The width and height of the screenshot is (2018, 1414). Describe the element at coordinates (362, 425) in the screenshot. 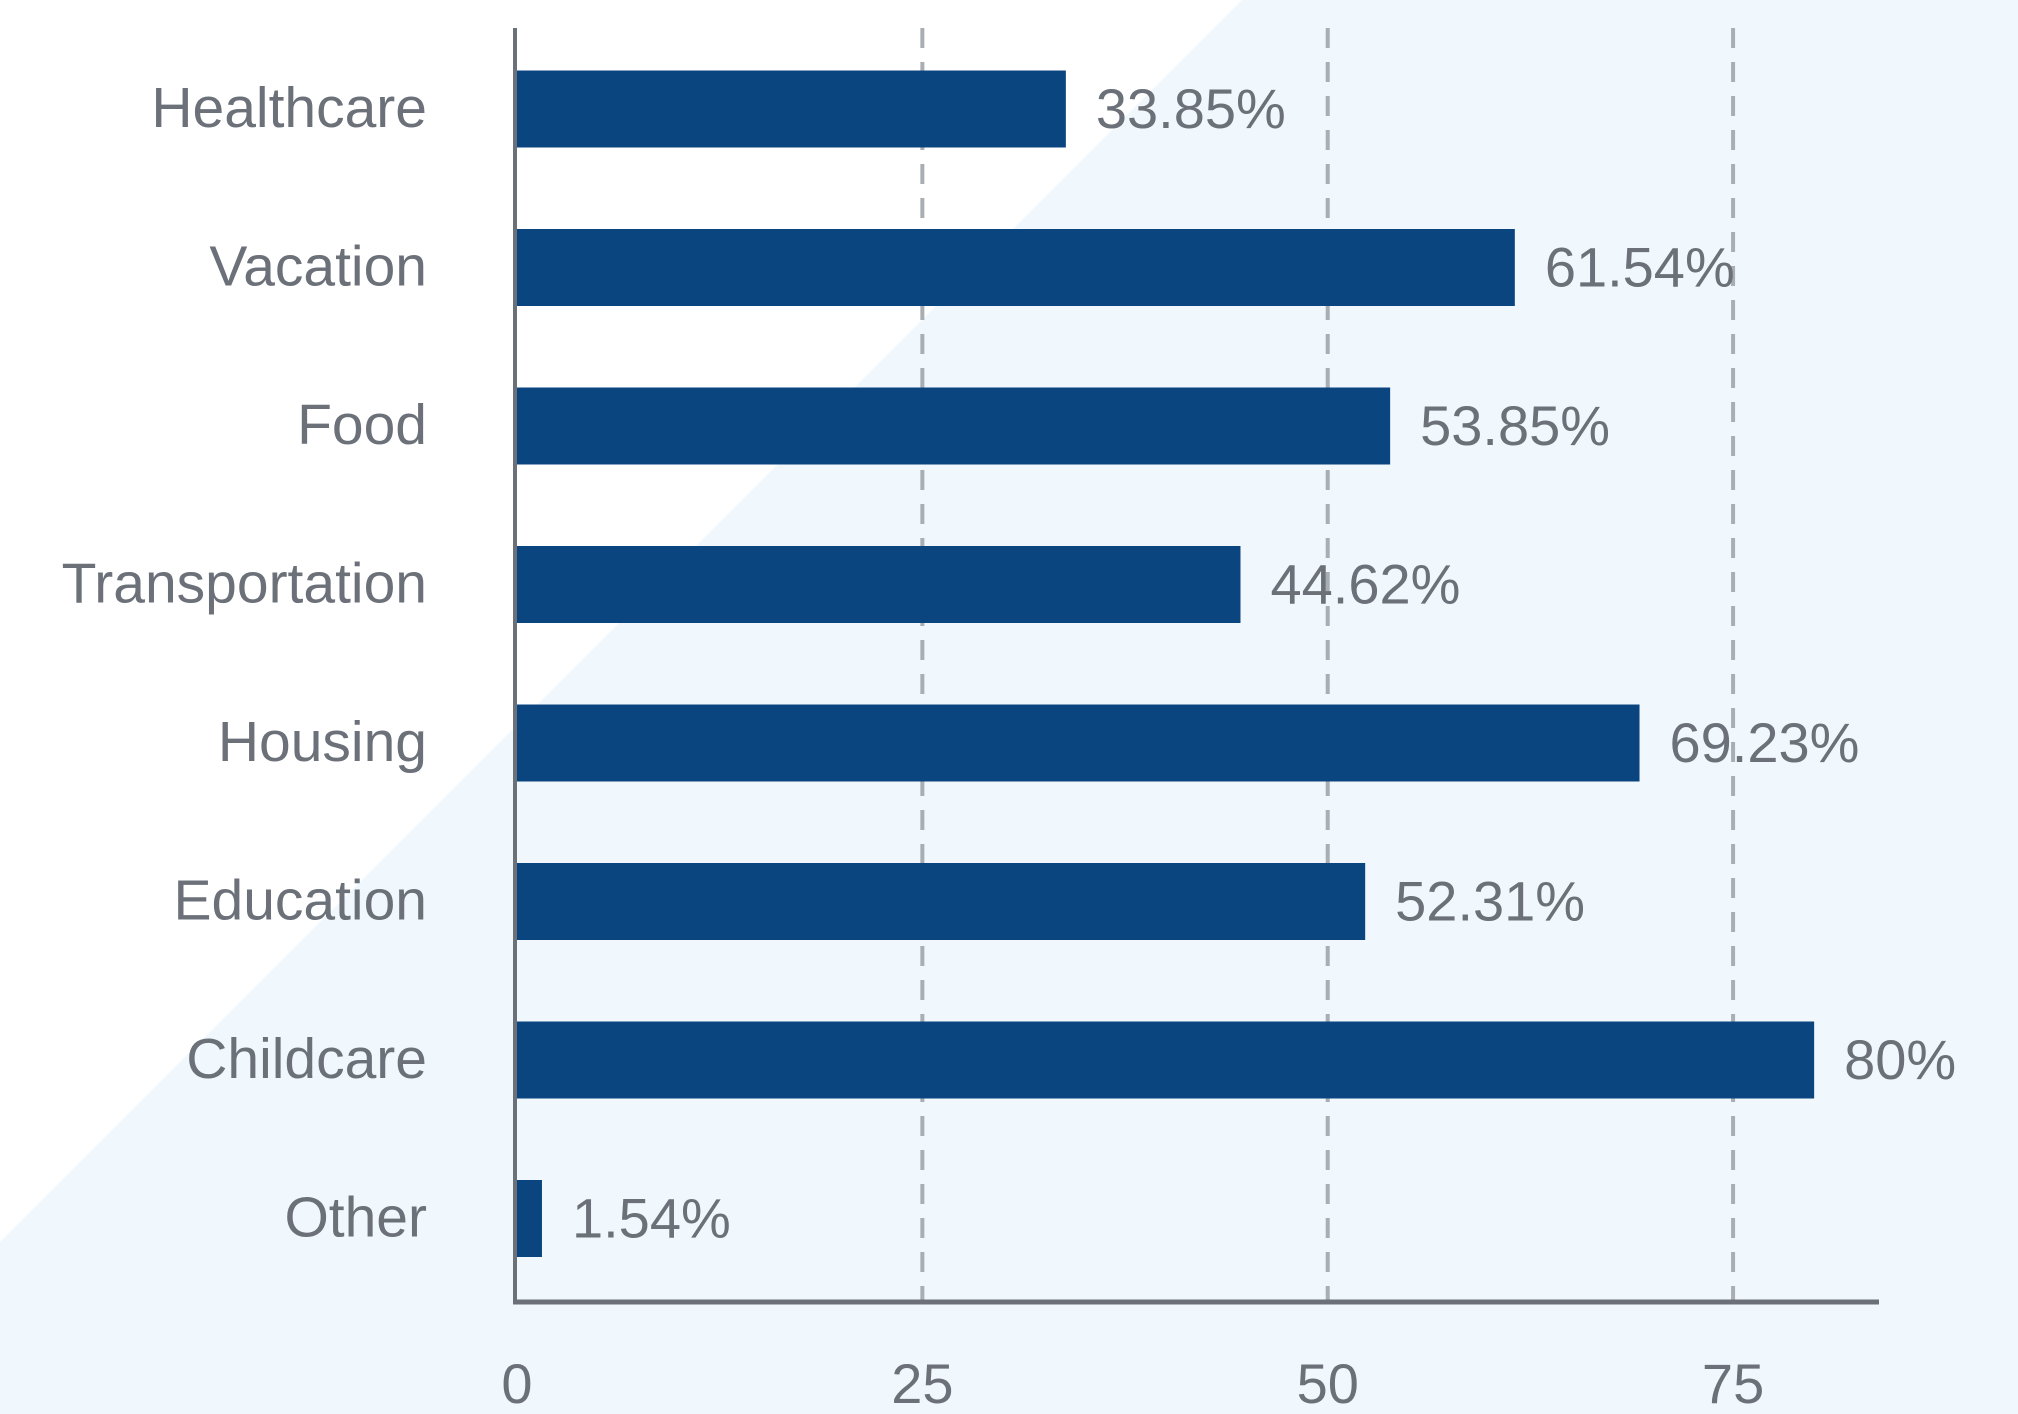

I see `y-tick-label: Food` at that location.